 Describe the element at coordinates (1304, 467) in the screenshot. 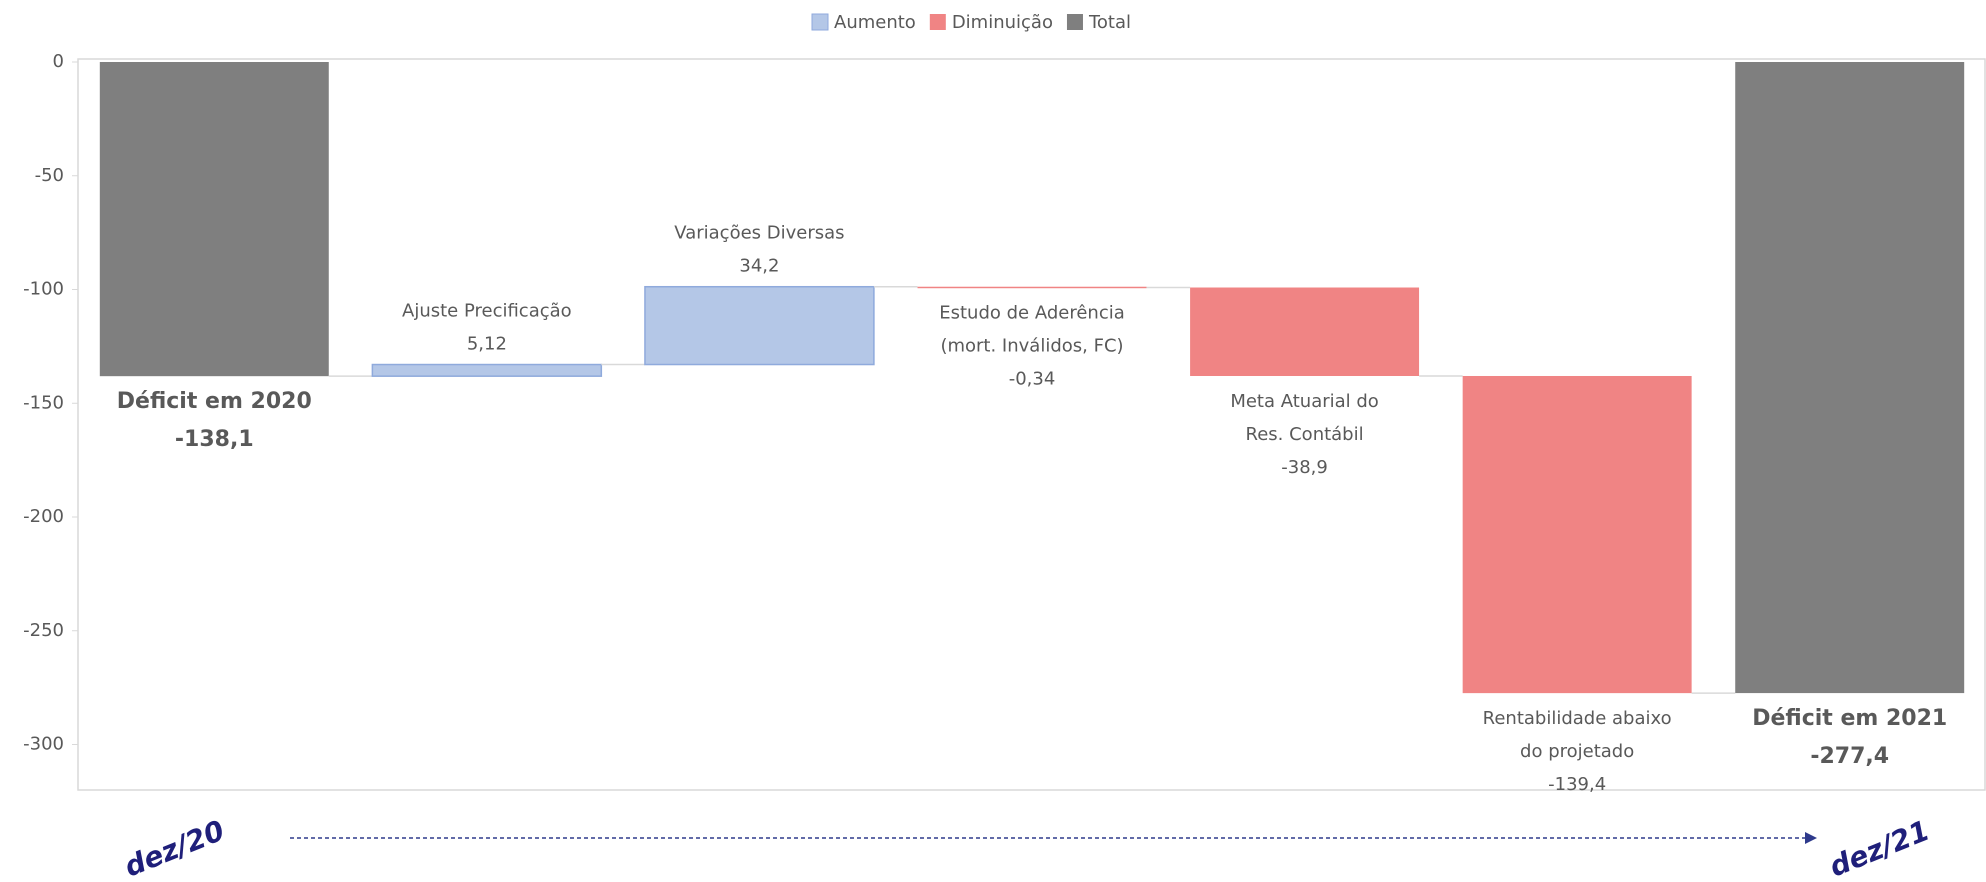

I see `data-label: -38,9` at that location.